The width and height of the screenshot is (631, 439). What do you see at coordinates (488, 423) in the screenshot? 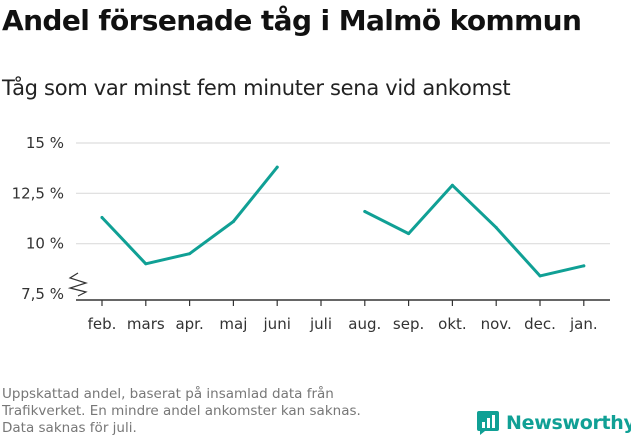
I see `bar-chart-badge-icon` at bounding box center [488, 423].